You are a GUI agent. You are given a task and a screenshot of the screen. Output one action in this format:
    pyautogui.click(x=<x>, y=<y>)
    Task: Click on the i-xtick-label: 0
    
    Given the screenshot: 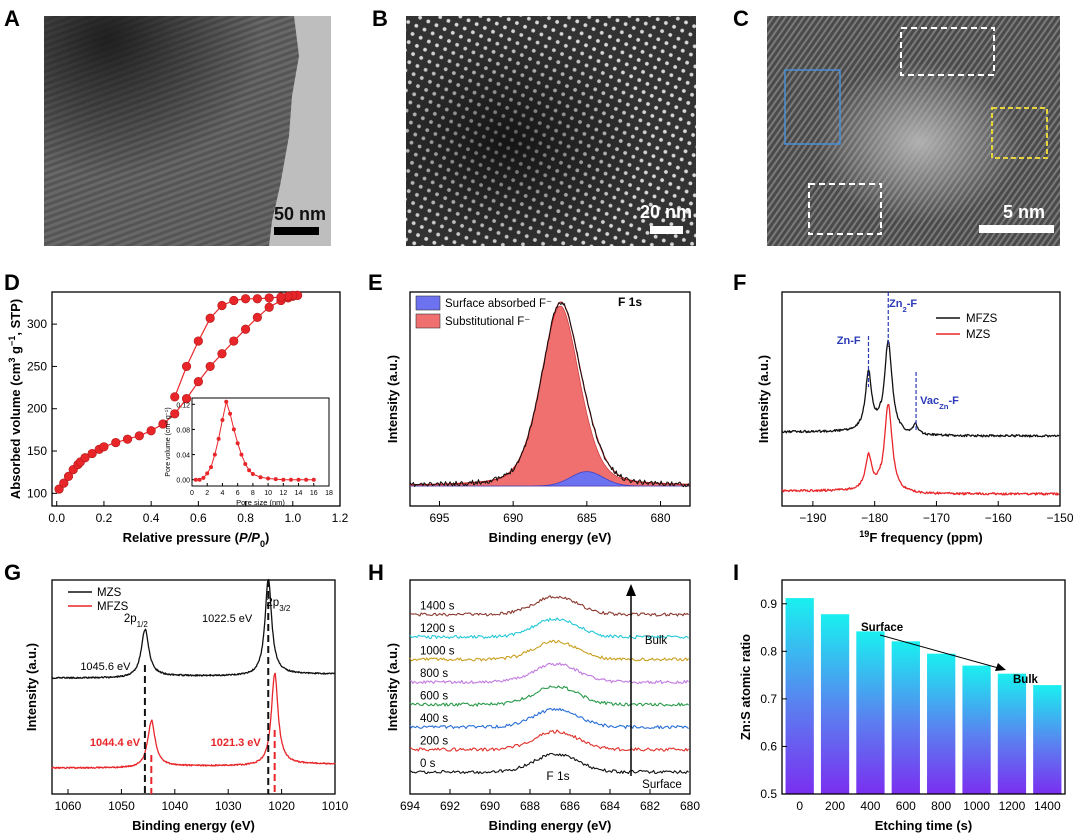 What is the action you would take?
    pyautogui.click(x=799, y=806)
    